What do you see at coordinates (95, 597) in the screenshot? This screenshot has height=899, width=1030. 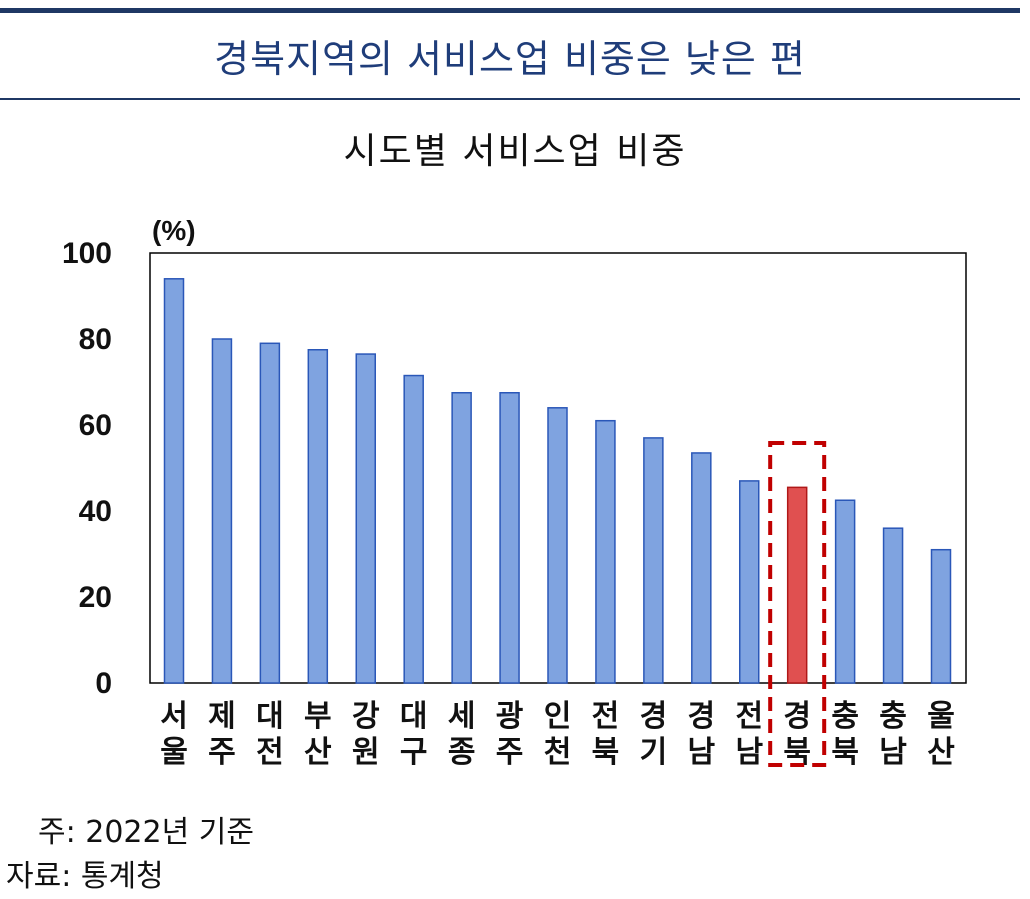 I see `y-tick-label: 20` at bounding box center [95, 597].